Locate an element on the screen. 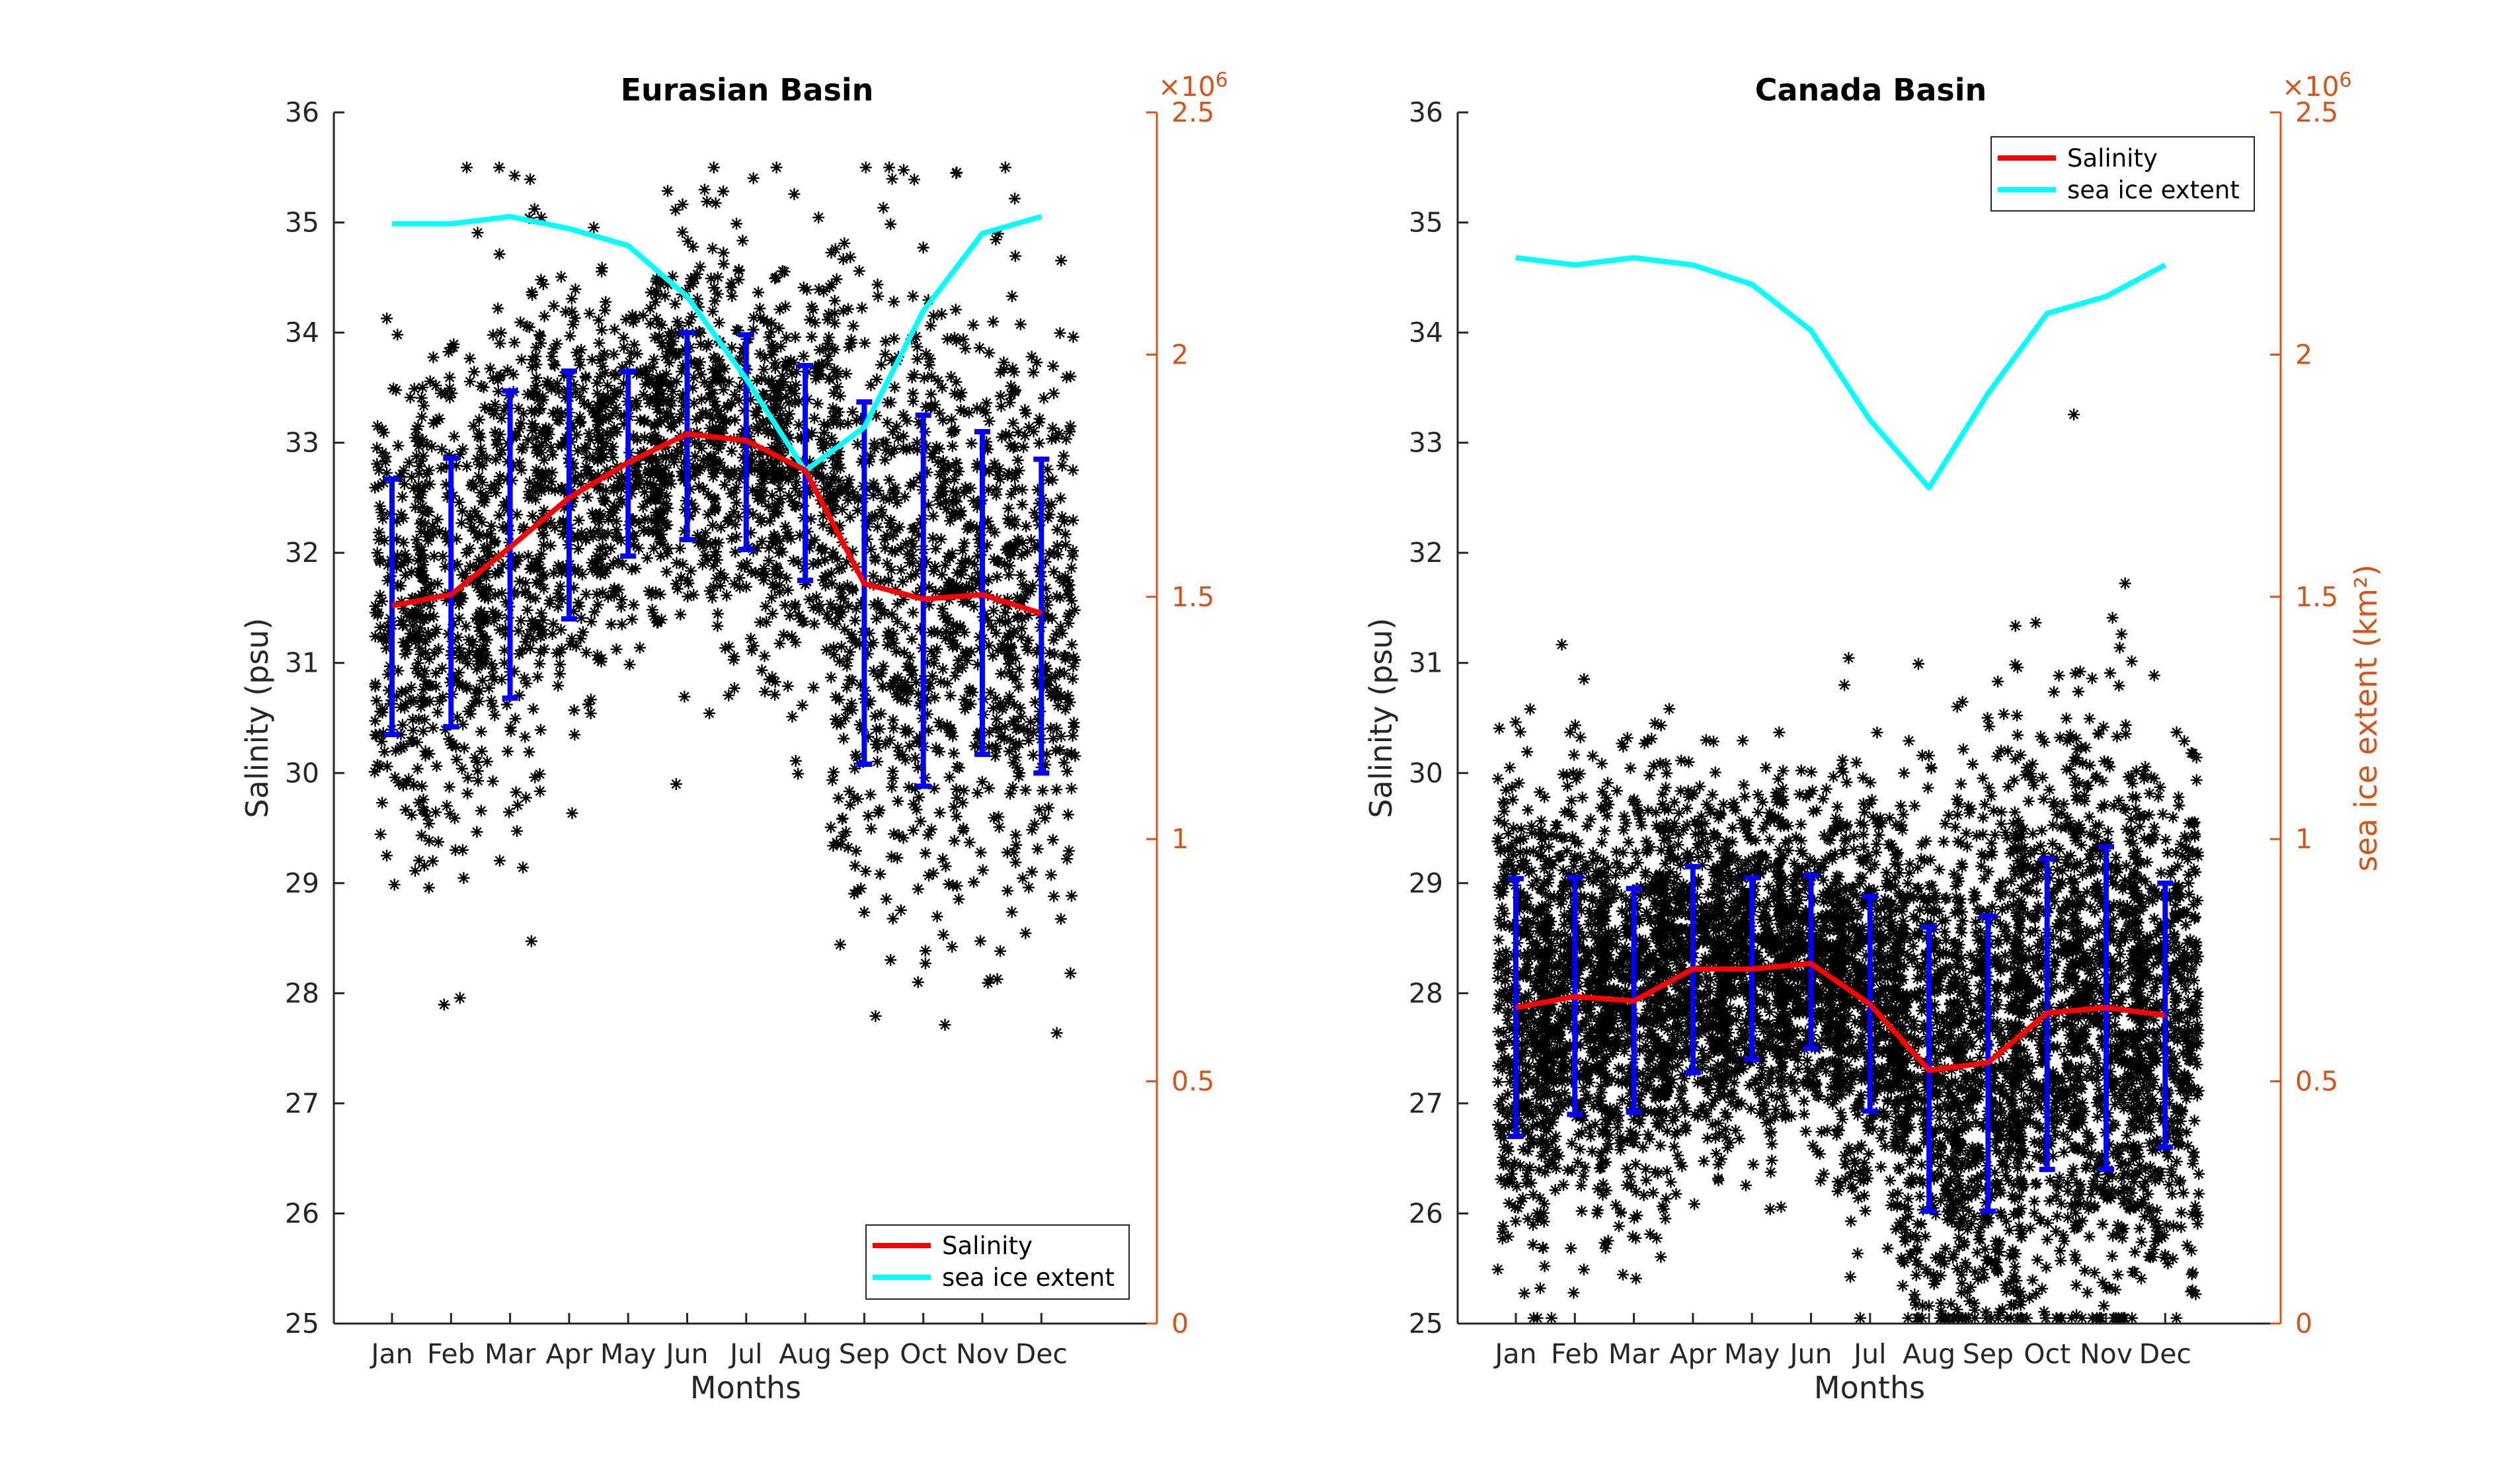 This screenshot has height=1469, width=2520. canada-left-ticks: 25 26 27 28 29 30 31 32 33 34 35 36 is located at coordinates (1438, 718).